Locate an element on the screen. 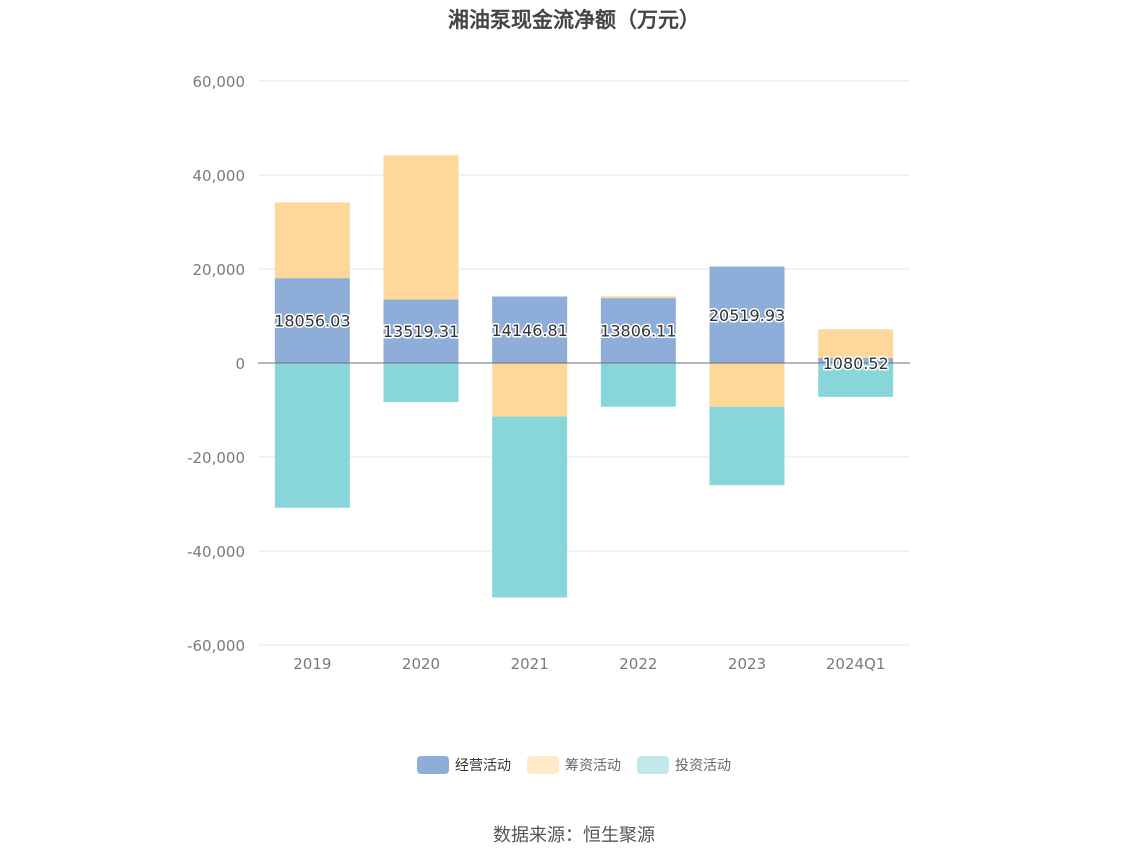  chart-title: 湘油泵现金流净额（万元） is located at coordinates (574, 20).